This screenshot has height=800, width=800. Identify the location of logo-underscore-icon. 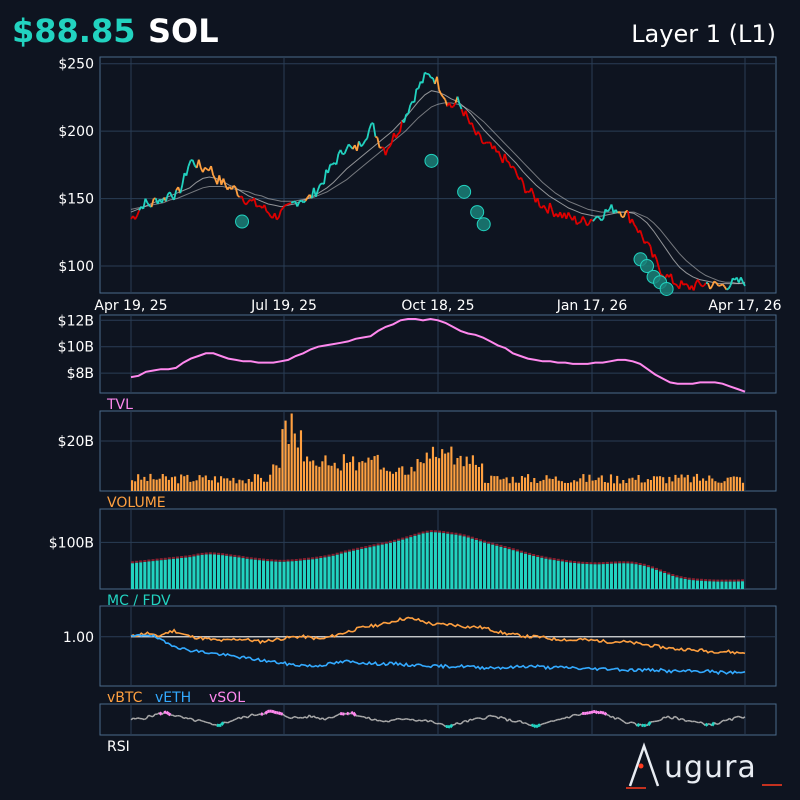
(772, 785).